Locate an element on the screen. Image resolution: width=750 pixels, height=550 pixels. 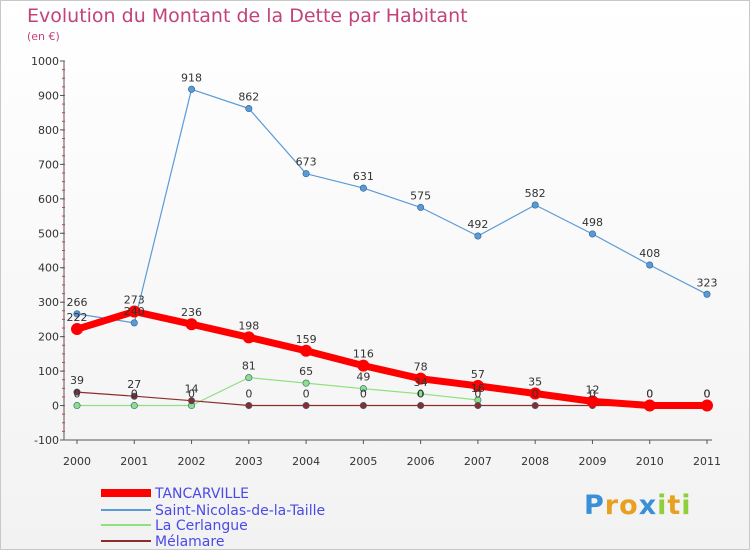
x-tick-label: 2007 is located at coordinates (478, 461).